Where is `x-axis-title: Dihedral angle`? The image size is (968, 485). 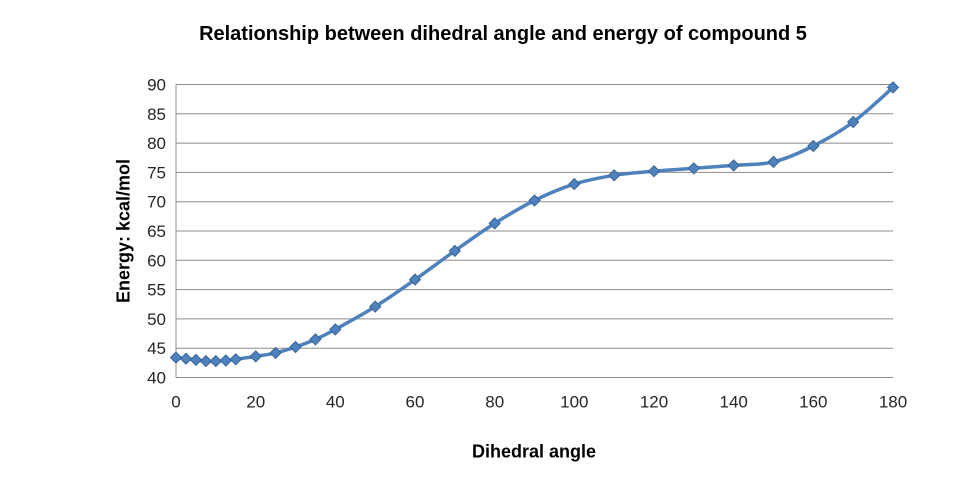
x-axis-title: Dihedral angle is located at coordinates (534, 451).